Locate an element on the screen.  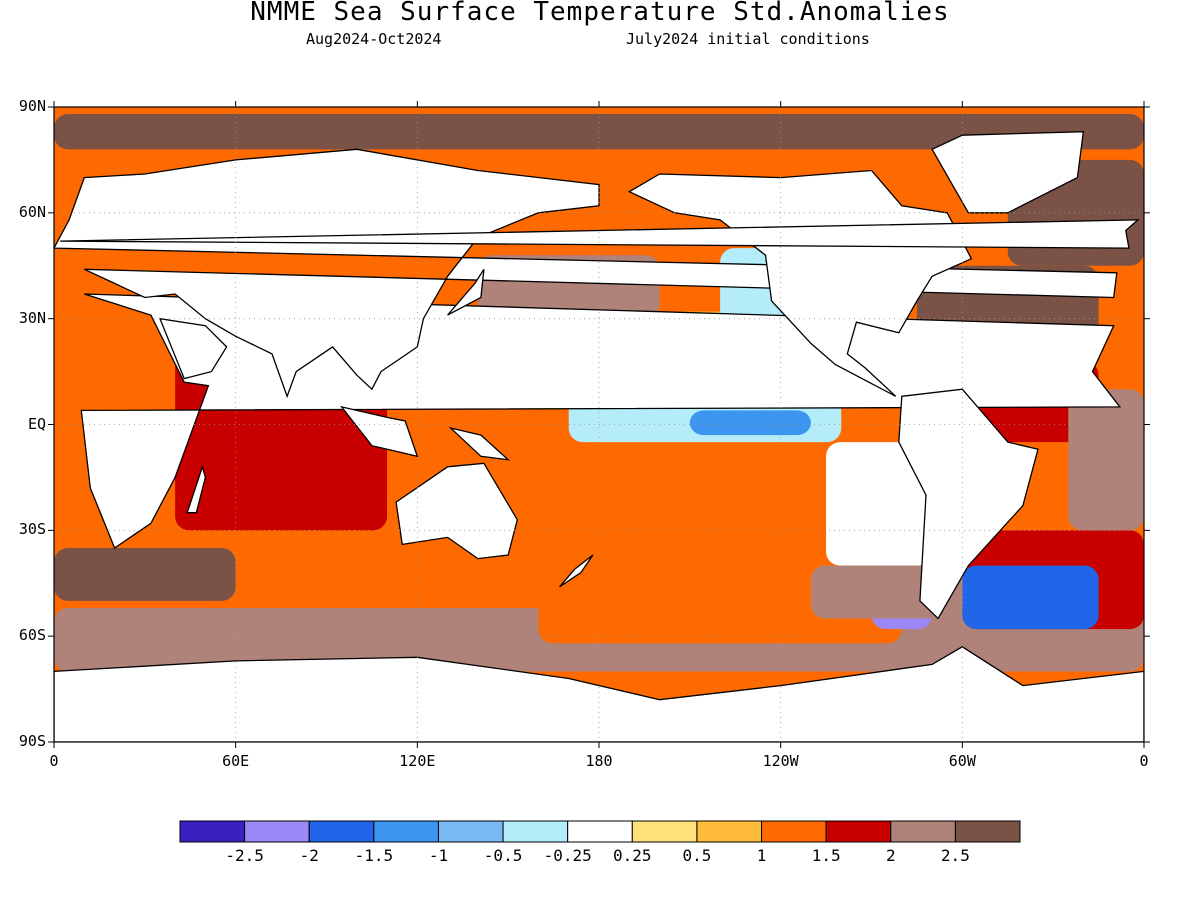
land-south-america is located at coordinates (968, 504).